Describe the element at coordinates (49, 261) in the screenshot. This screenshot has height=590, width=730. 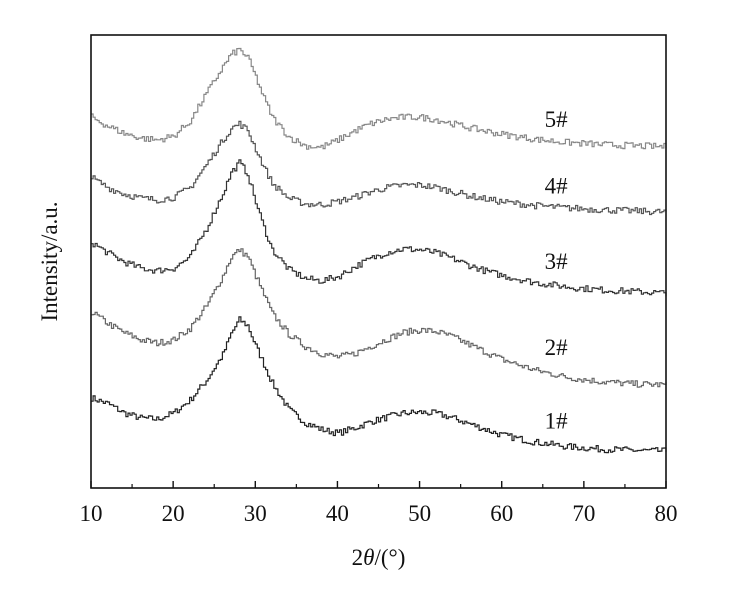
I see `y-axis-title: Intensity/a.u.` at that location.